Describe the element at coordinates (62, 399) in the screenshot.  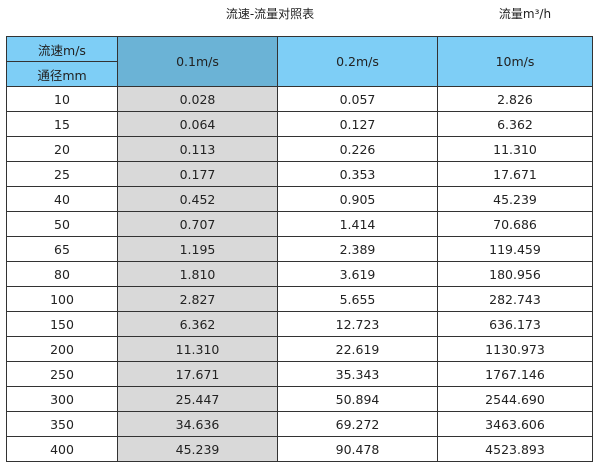
I see `diameter-cell: 300` at that location.